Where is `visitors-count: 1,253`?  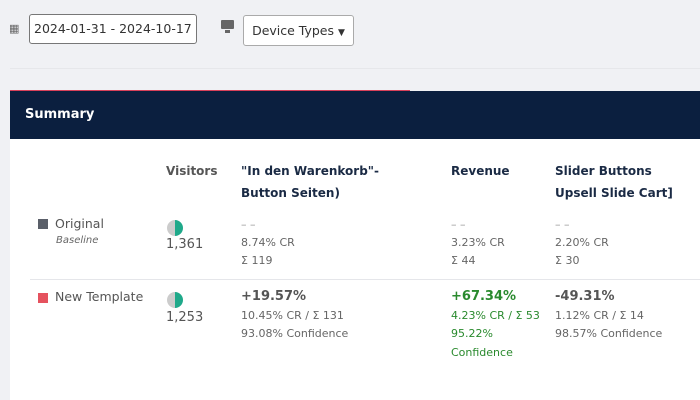
visitors-count: 1,253 is located at coordinates (185, 317).